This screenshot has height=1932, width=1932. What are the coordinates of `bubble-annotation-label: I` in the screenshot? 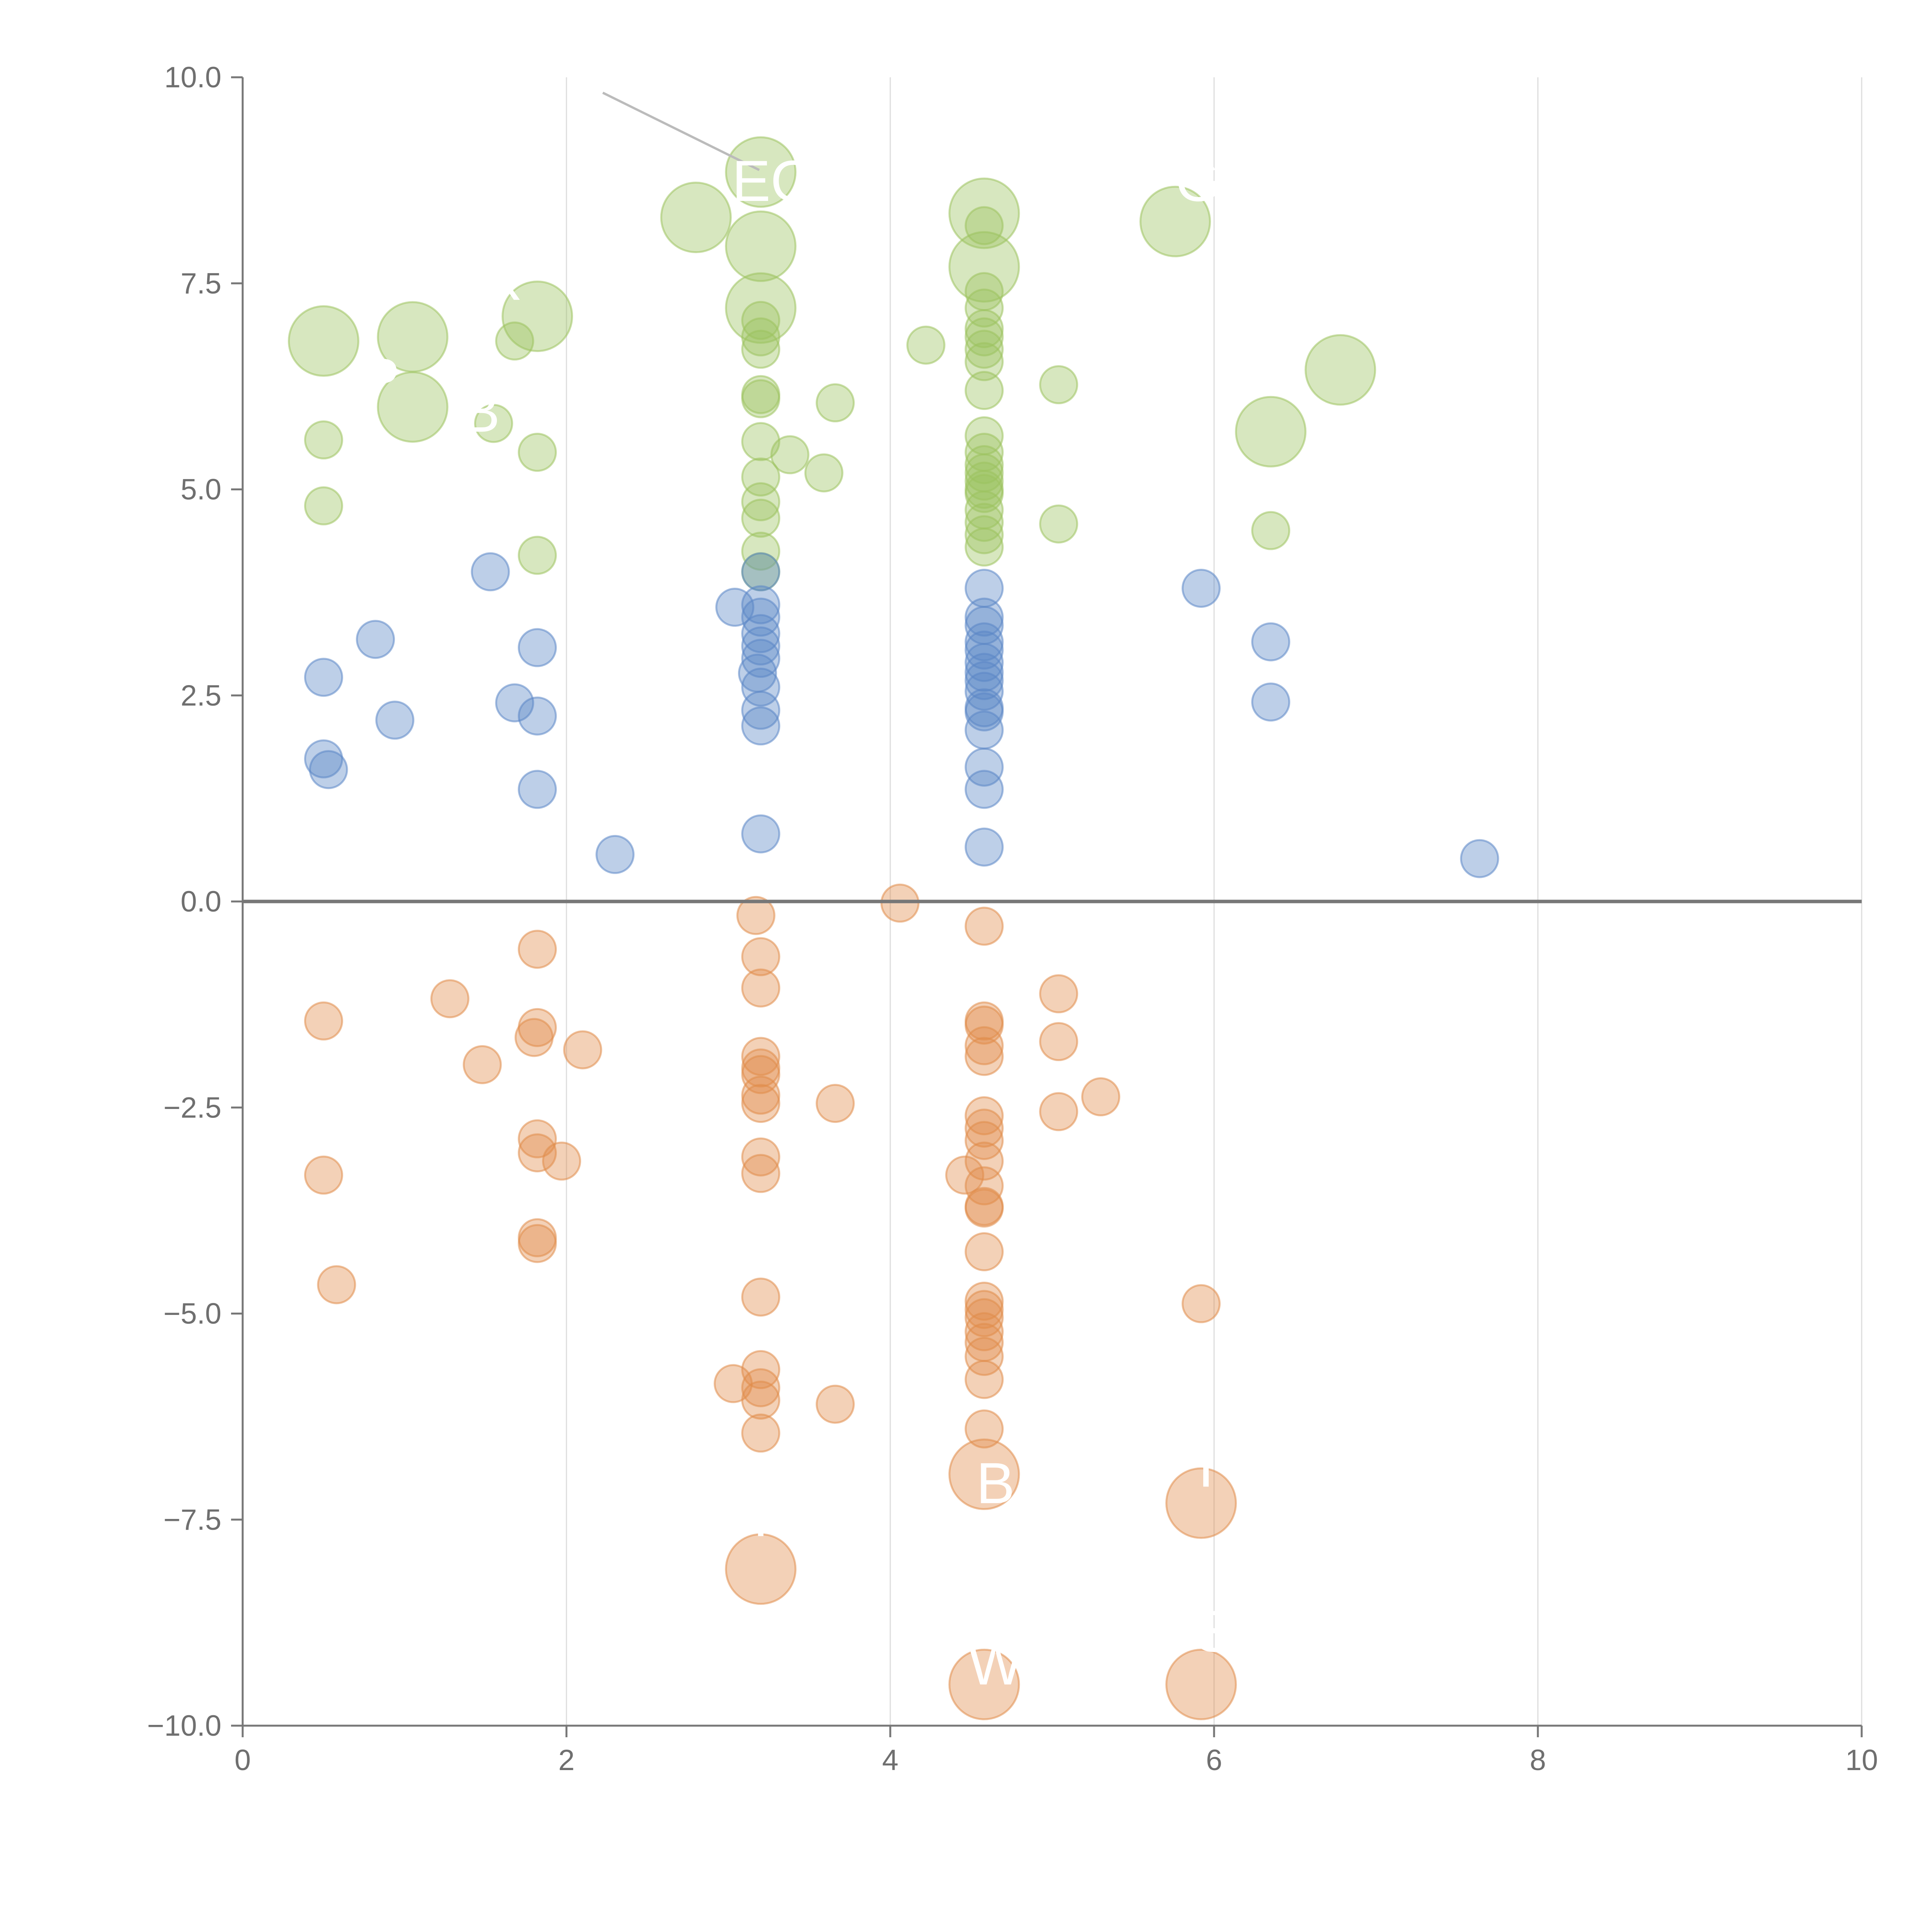 It's located at (1206, 1467).